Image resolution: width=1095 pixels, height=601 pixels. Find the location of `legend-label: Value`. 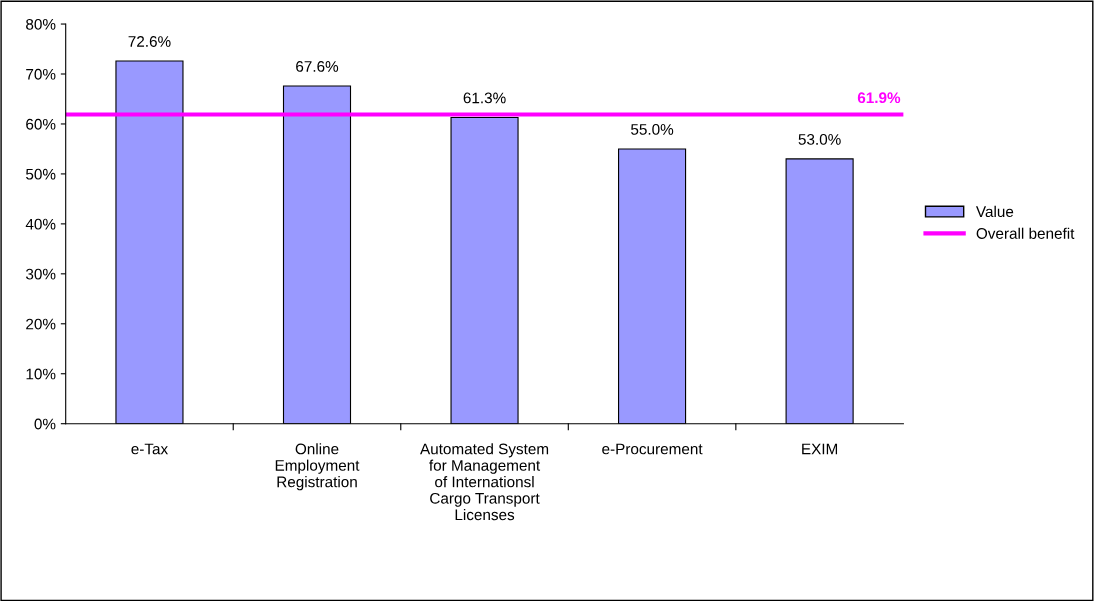

legend-label: Value is located at coordinates (994, 211).